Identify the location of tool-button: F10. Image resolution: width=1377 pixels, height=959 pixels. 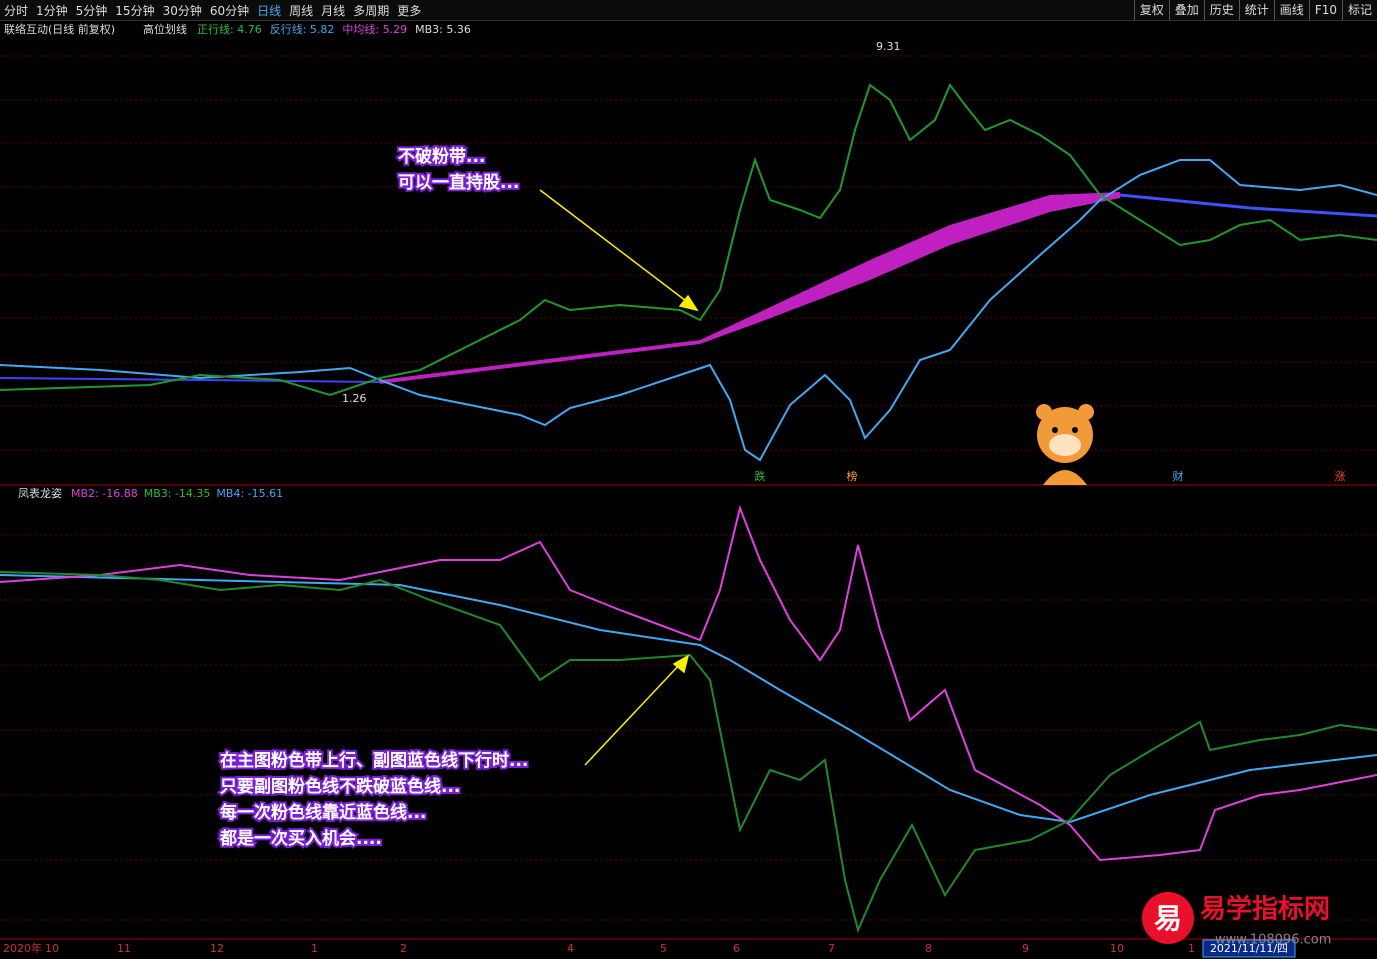
(1325, 10).